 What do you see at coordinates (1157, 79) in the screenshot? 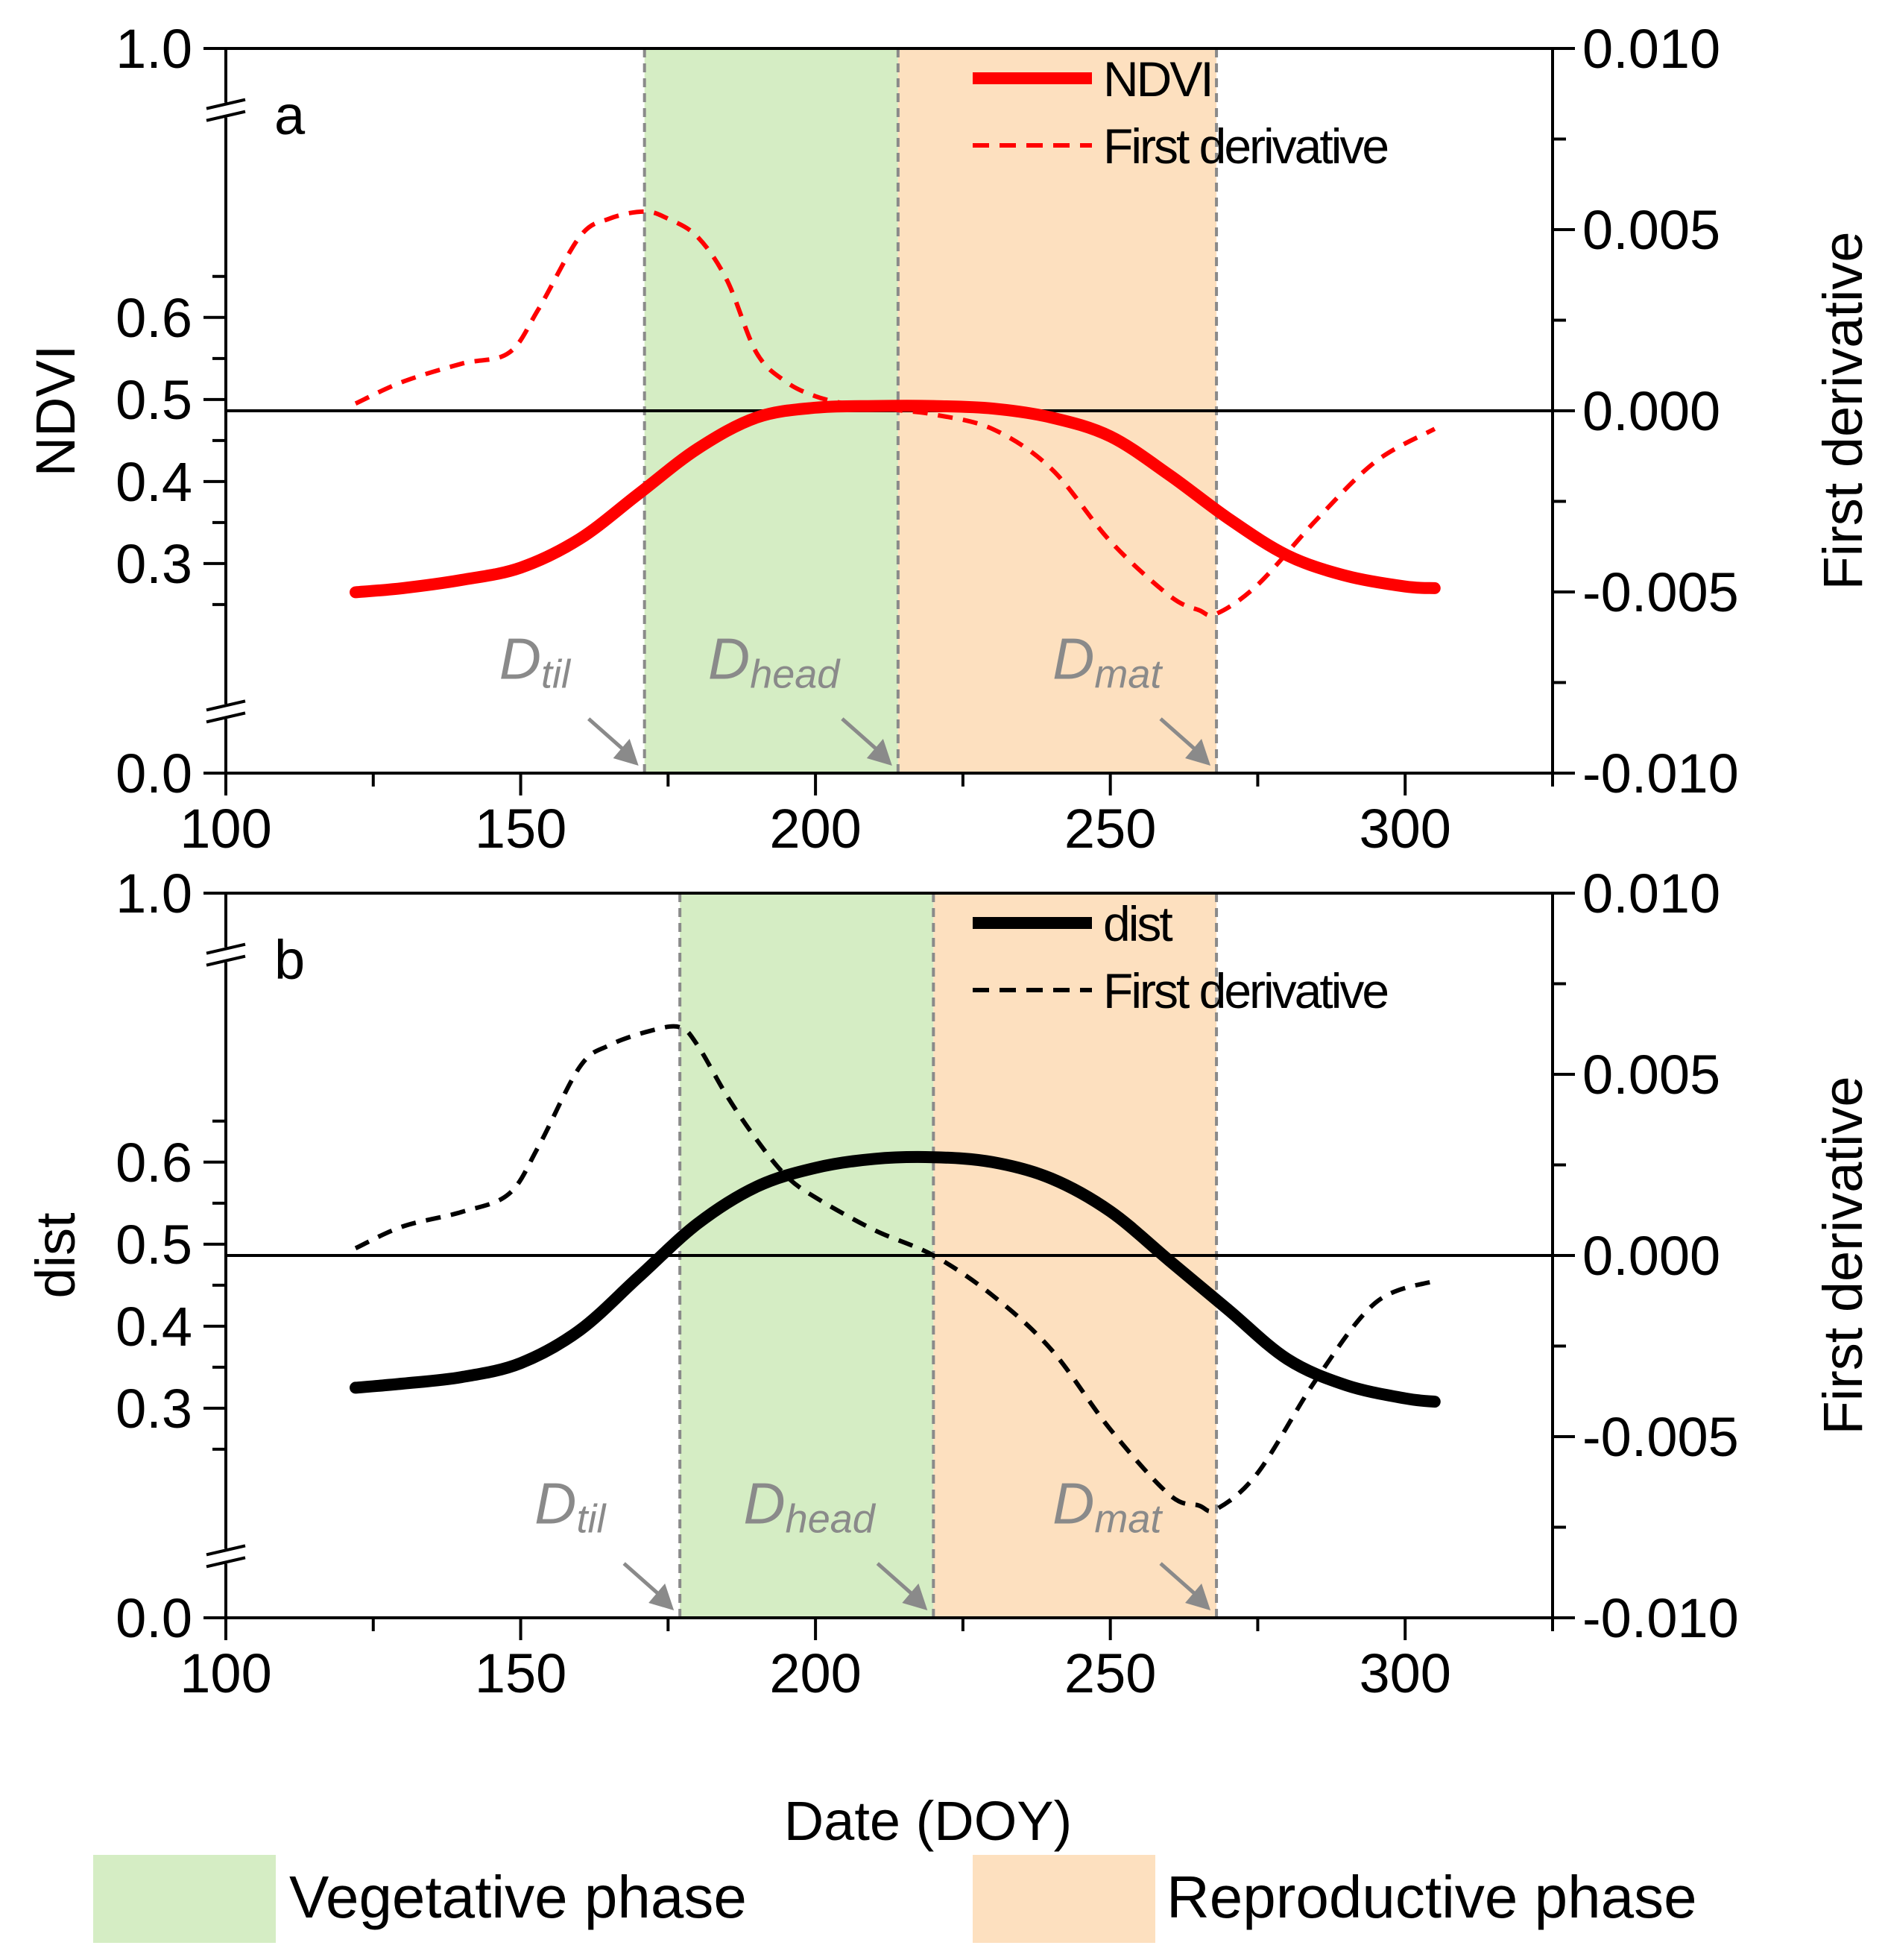
I see `legend-label-primary: NDVI` at bounding box center [1157, 79].